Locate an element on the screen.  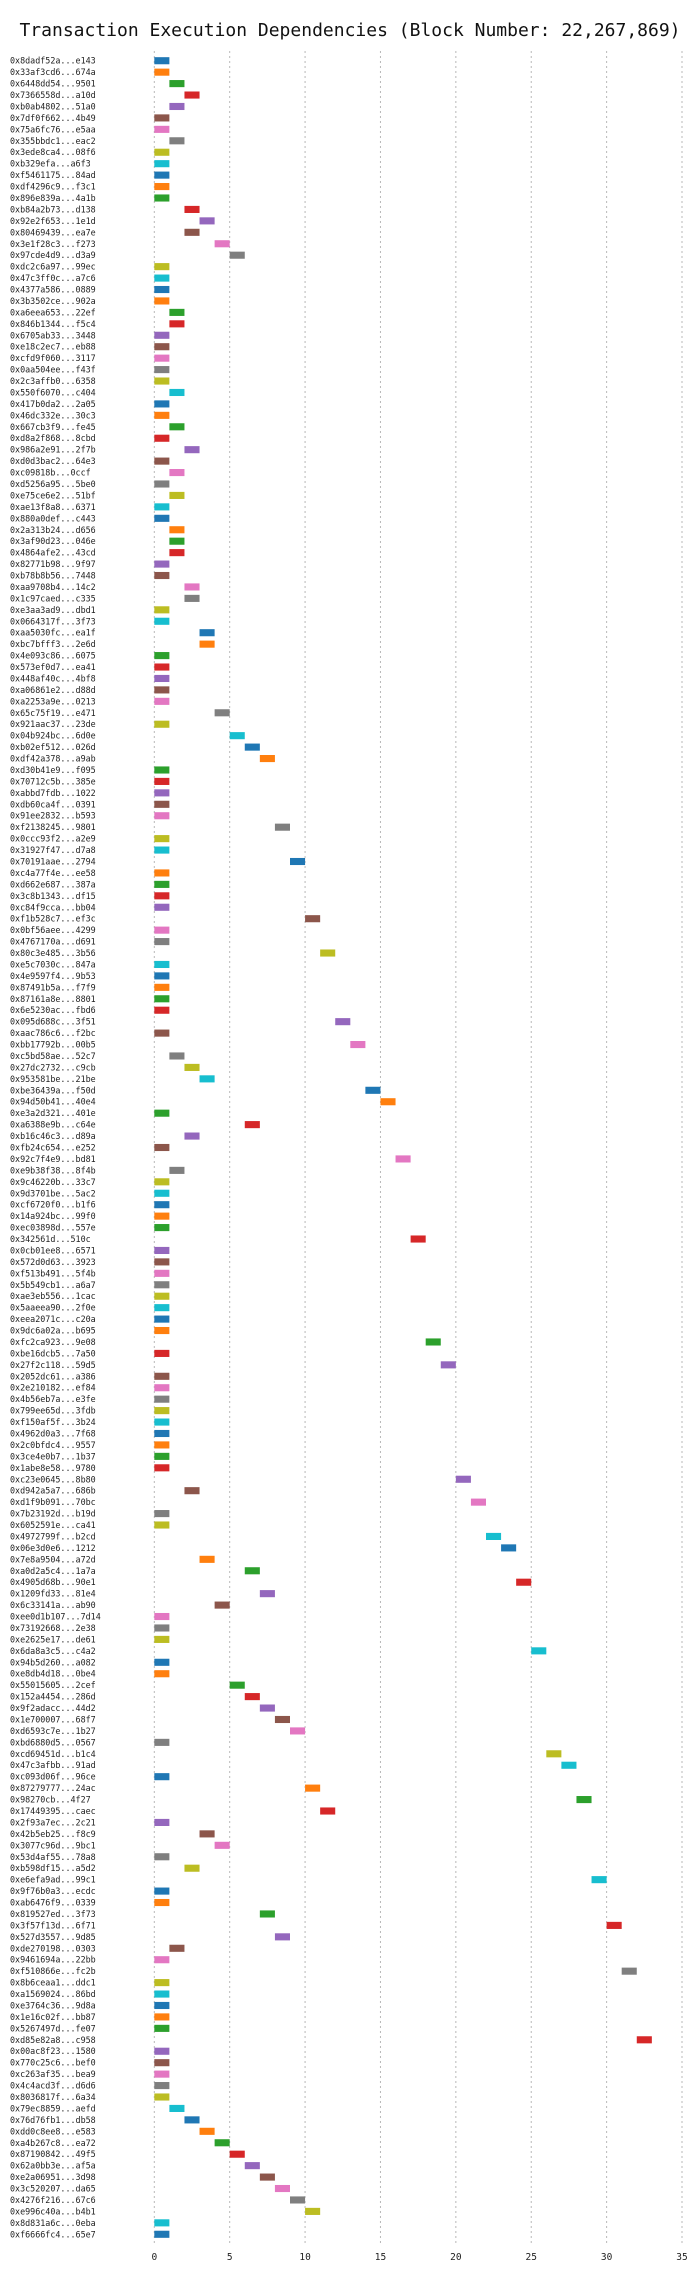
y-tick-label: 0x4c4acd3f...d6d6 is located at coordinates (53, 2086).